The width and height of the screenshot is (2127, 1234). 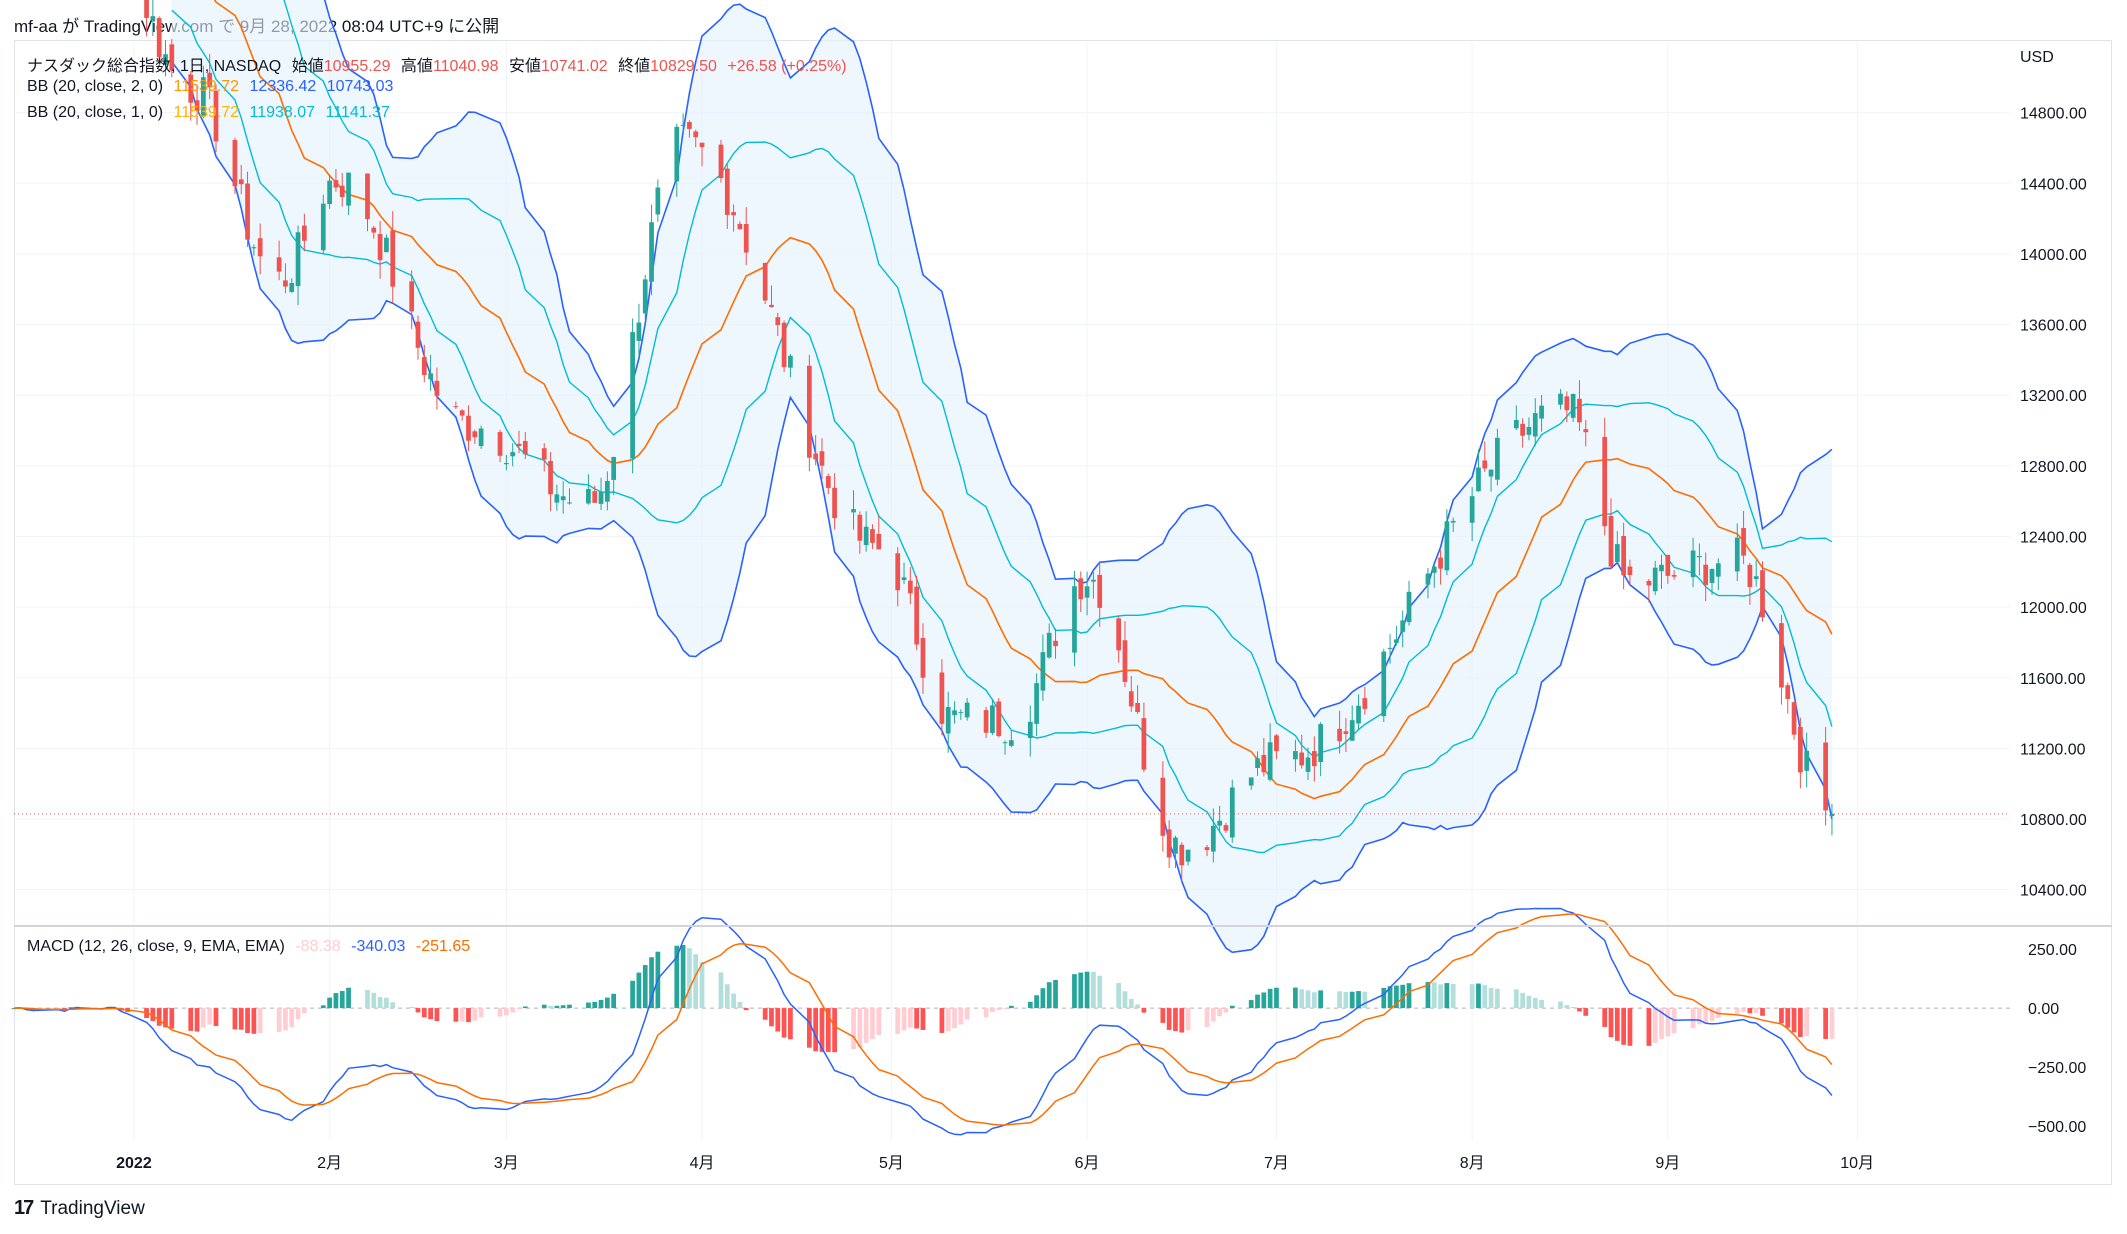 What do you see at coordinates (2053, 679) in the screenshot?
I see `price-tick-label: 11600.00` at bounding box center [2053, 679].